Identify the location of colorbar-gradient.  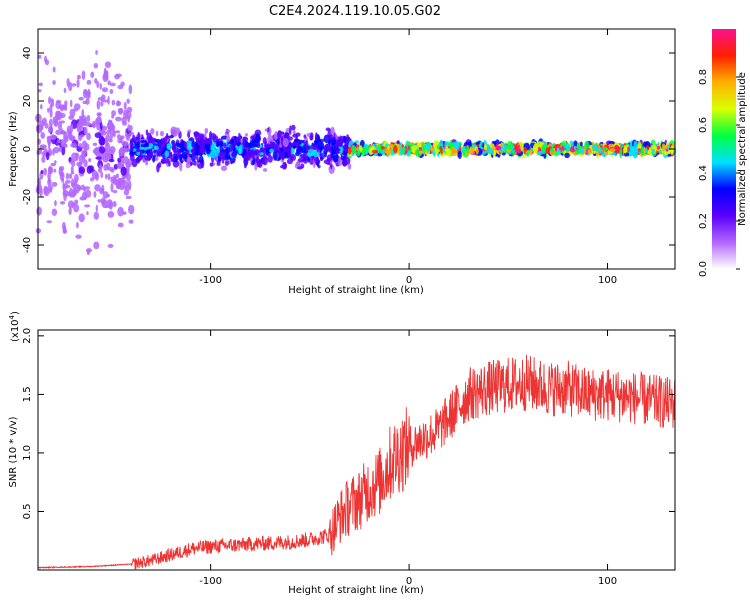
(724, 149).